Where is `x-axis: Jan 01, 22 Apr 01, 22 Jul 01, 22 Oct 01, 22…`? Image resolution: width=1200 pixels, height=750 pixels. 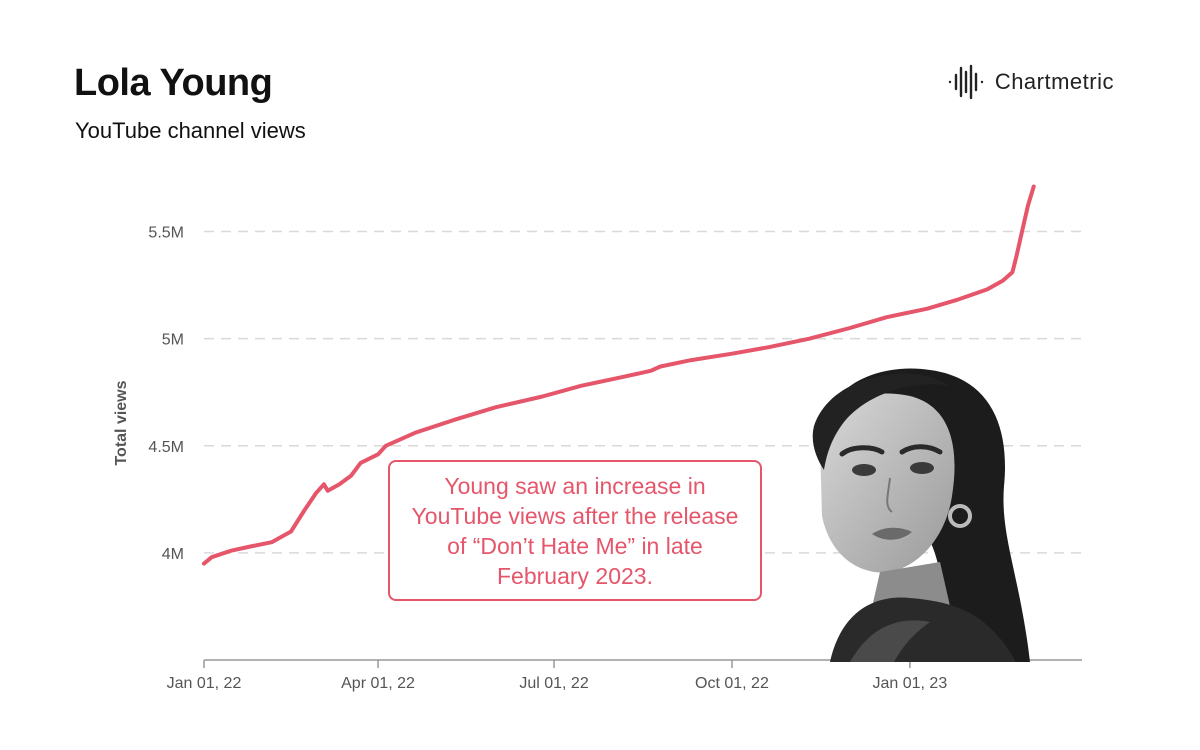 x-axis: Jan 01, 22 Apr 01, 22 Jul 01, 22 Oct 01, 22… is located at coordinates (624, 675).